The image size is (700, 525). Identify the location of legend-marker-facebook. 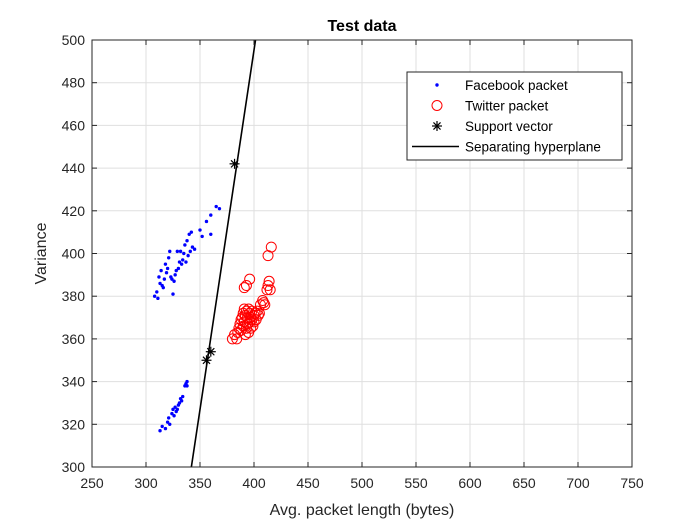
(437, 85).